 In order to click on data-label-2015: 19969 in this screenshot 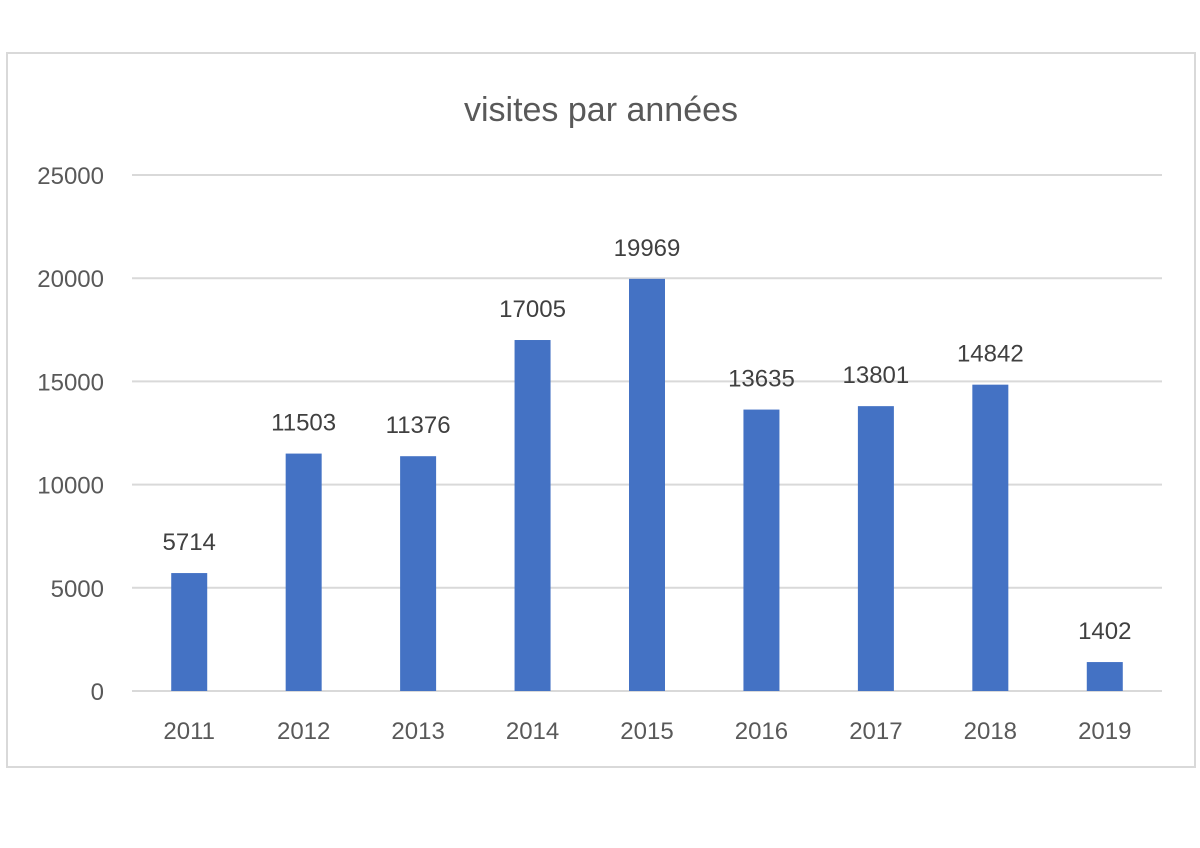, I will do `click(647, 248)`.